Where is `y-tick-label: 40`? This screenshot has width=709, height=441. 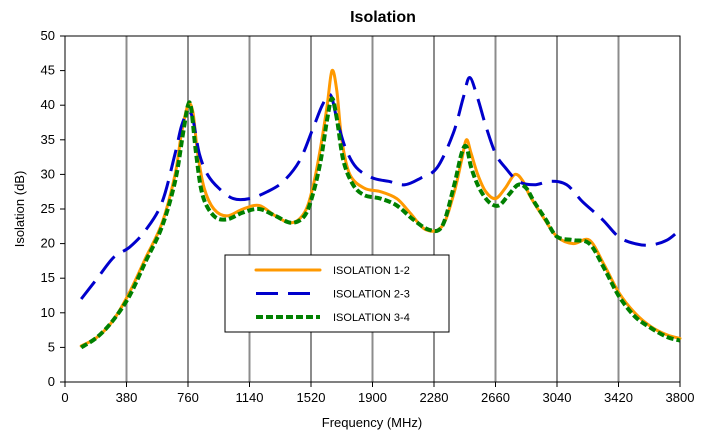 y-tick-label: 40 is located at coordinates (48, 104).